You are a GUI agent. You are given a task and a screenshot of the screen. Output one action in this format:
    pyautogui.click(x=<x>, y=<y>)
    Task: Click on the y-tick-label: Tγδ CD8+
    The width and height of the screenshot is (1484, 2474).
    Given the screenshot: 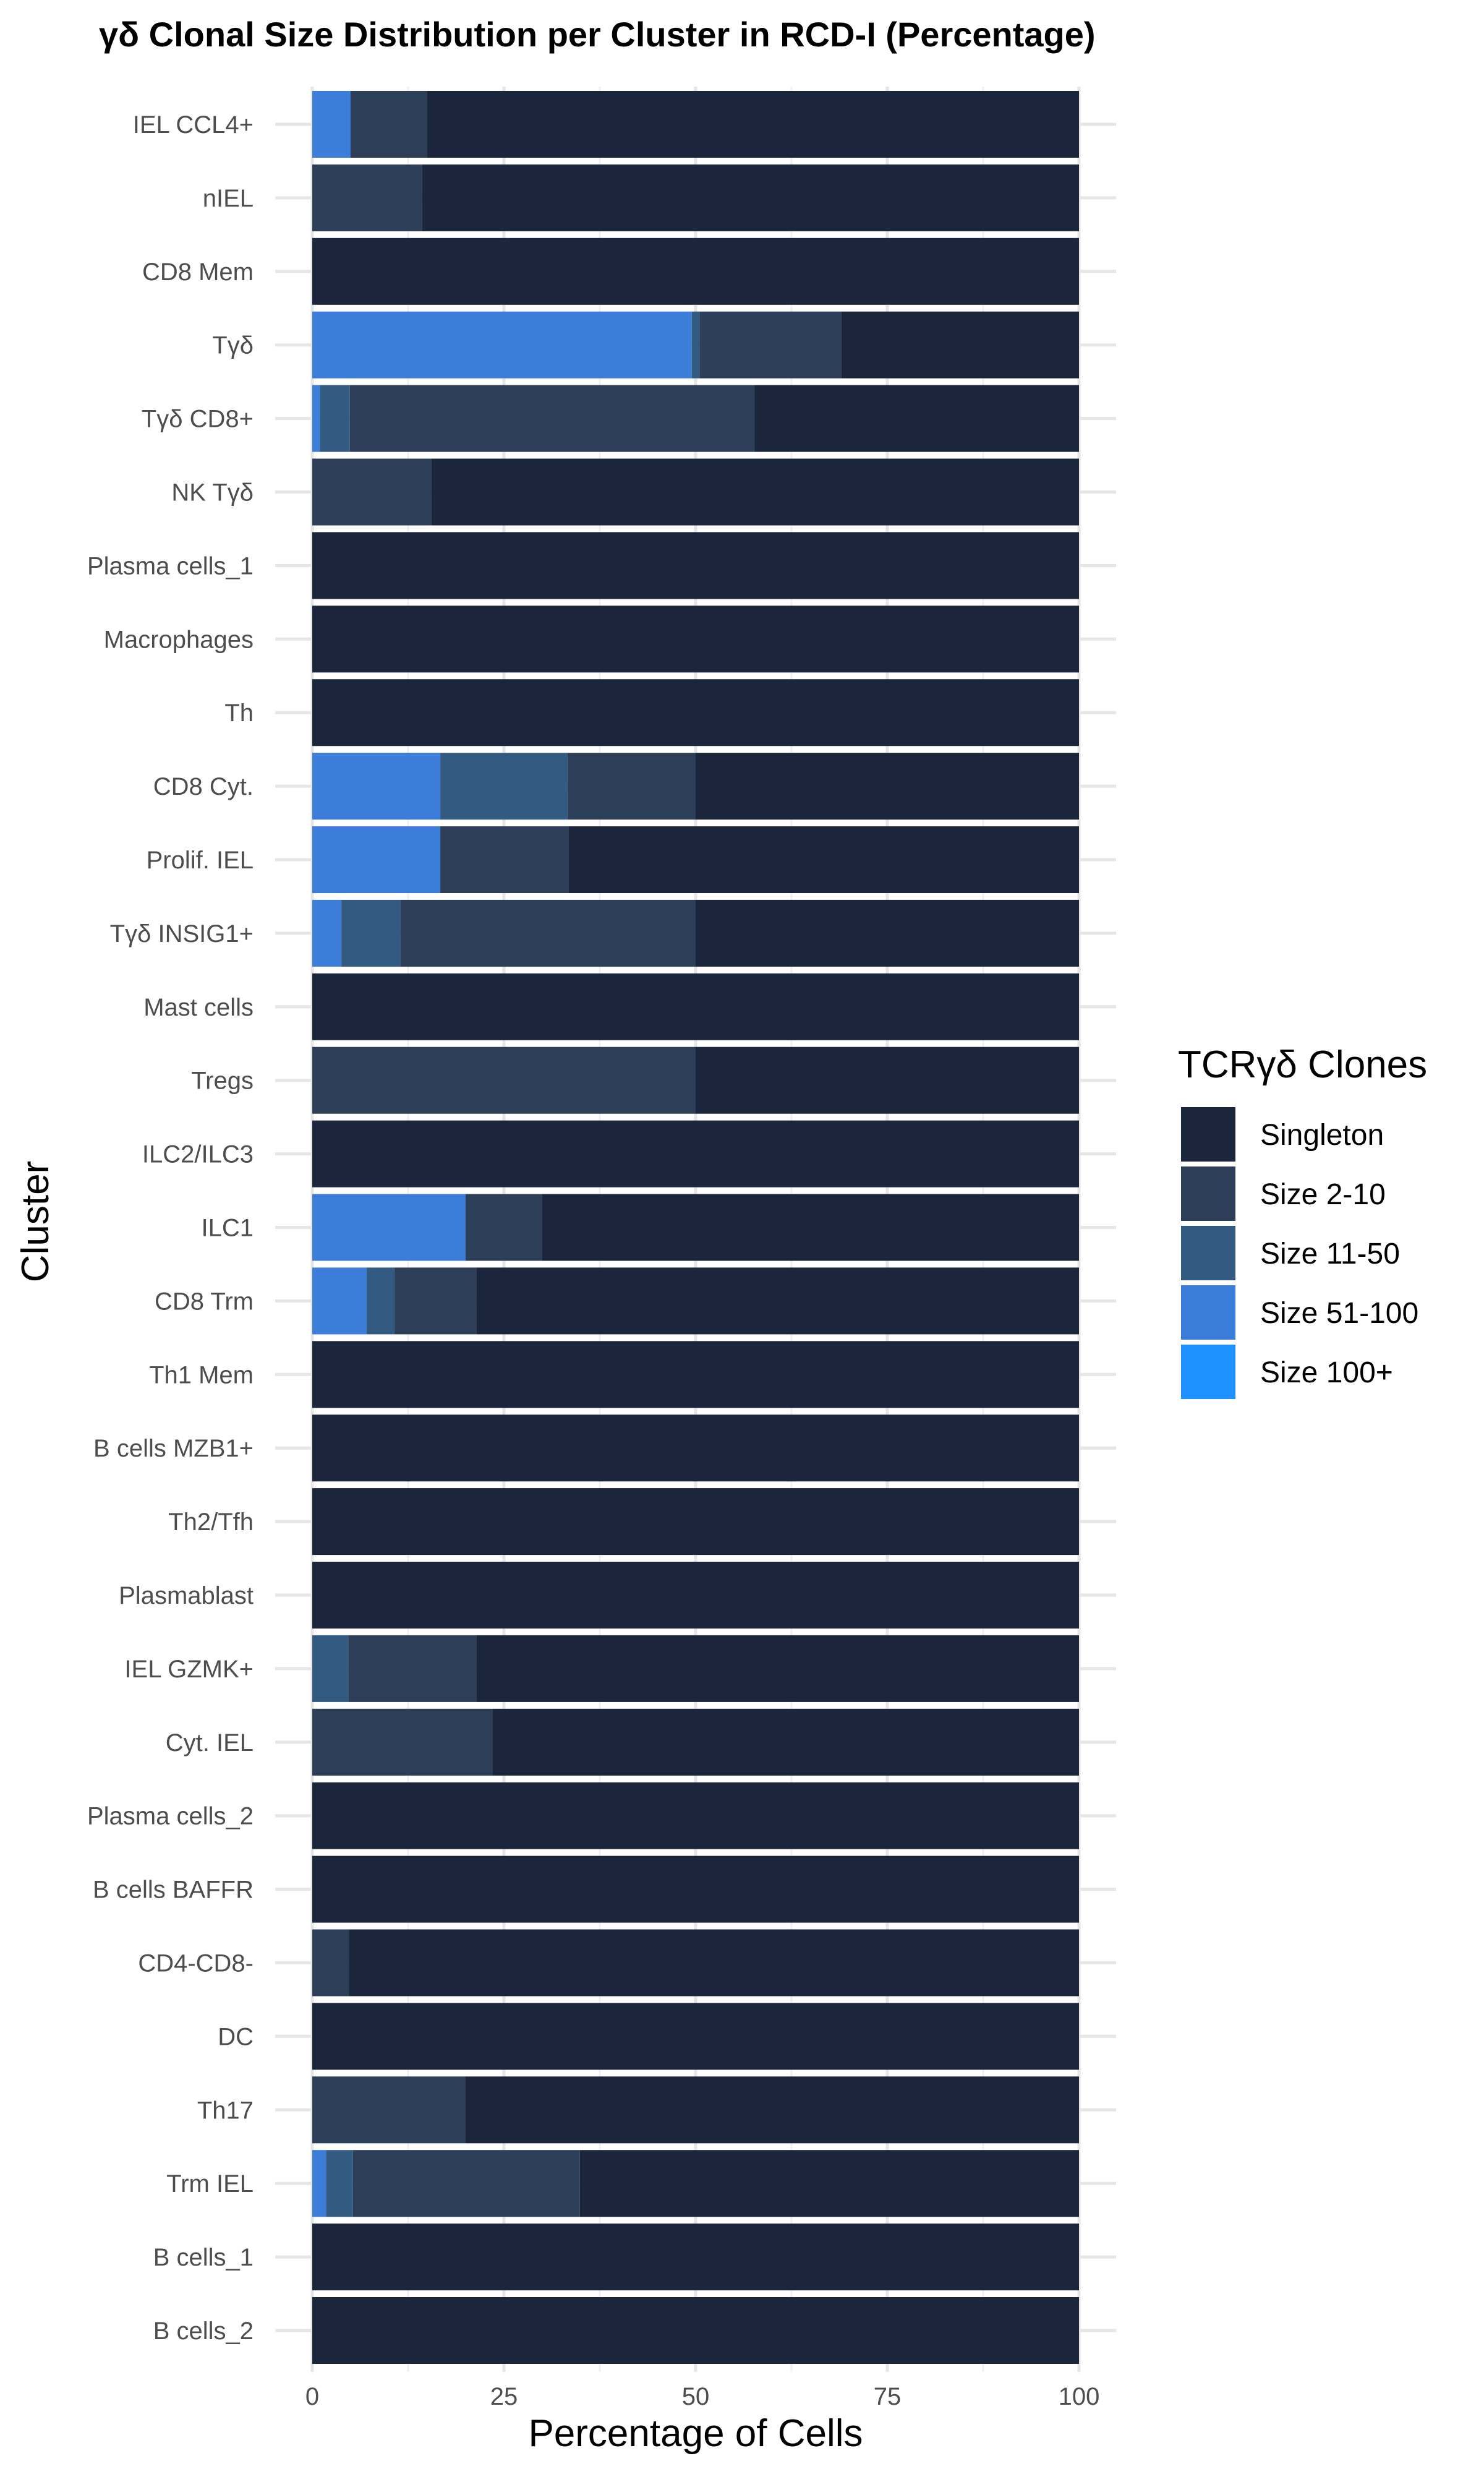 What is the action you would take?
    pyautogui.click(x=198, y=419)
    